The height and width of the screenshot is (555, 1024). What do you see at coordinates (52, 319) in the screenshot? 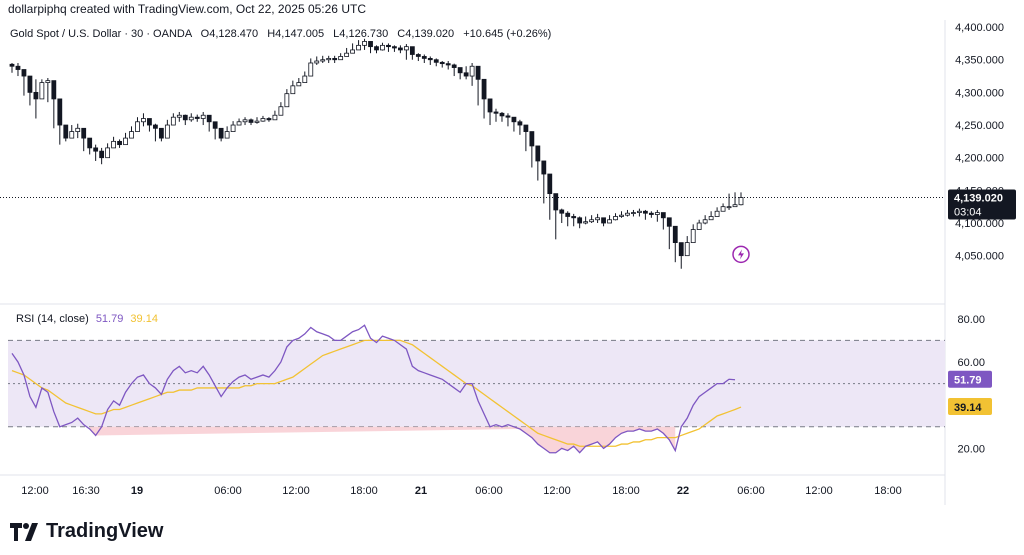
I see `rsi-label: RSI (14, close)` at bounding box center [52, 319].